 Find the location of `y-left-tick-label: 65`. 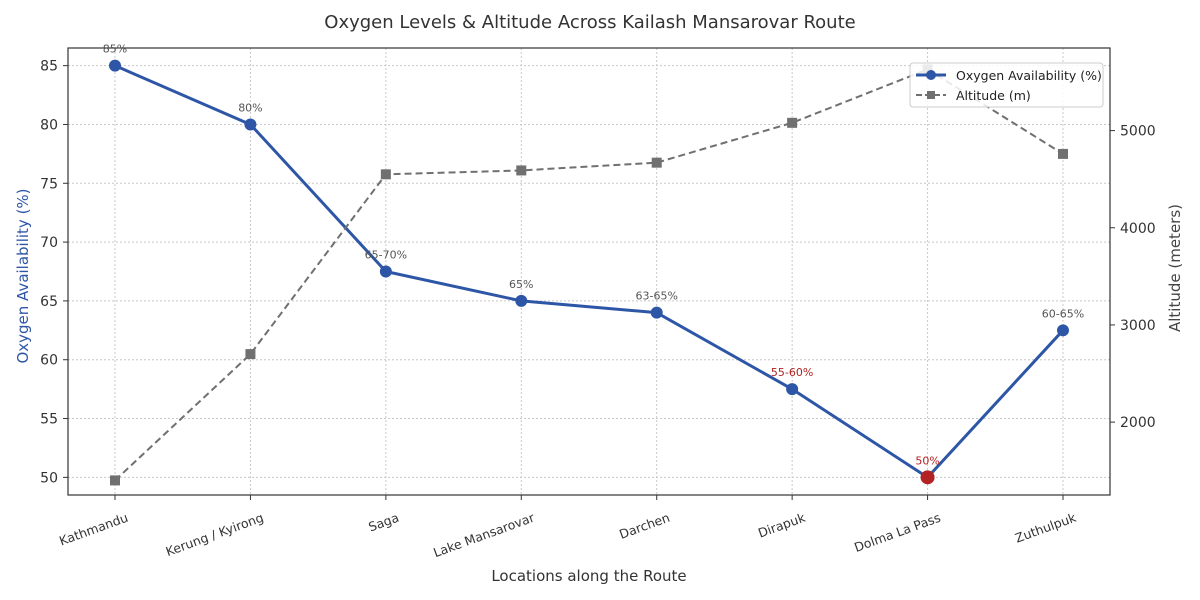

y-left-tick-label: 65 is located at coordinates (49, 302).